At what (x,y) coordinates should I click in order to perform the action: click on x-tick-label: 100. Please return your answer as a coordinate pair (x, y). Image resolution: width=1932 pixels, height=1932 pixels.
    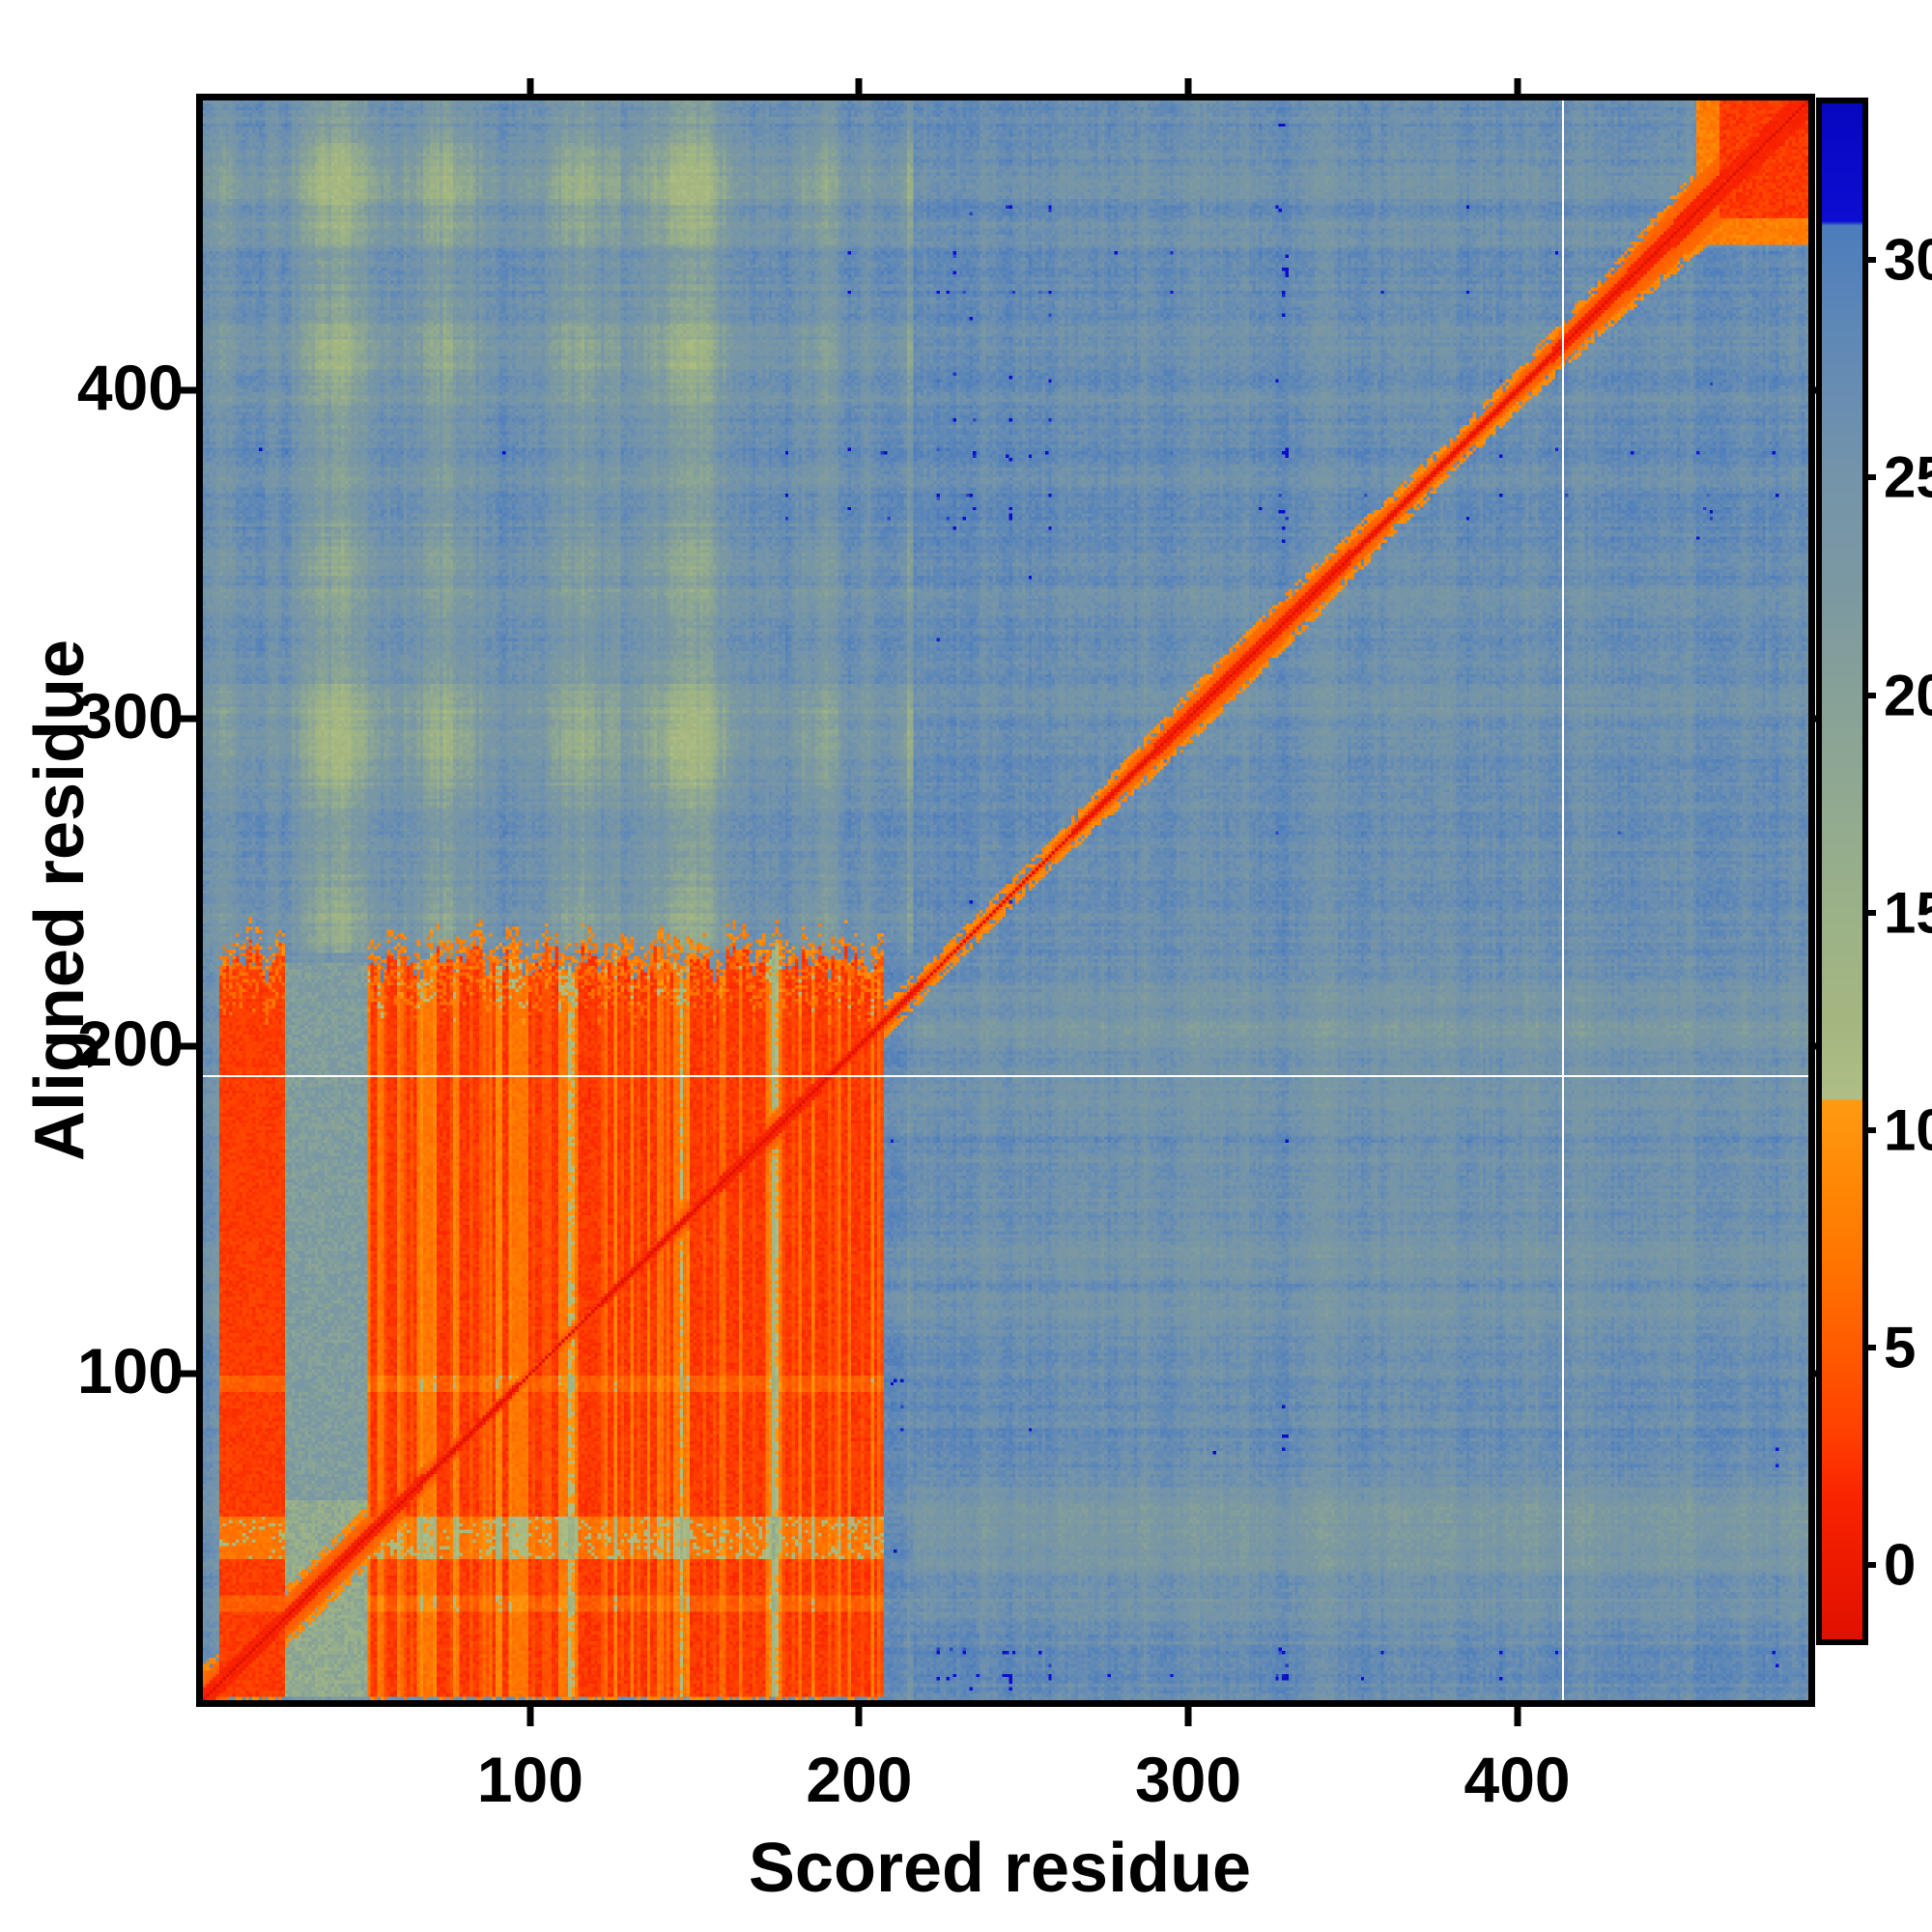
    Looking at the image, I should click on (529, 1779).